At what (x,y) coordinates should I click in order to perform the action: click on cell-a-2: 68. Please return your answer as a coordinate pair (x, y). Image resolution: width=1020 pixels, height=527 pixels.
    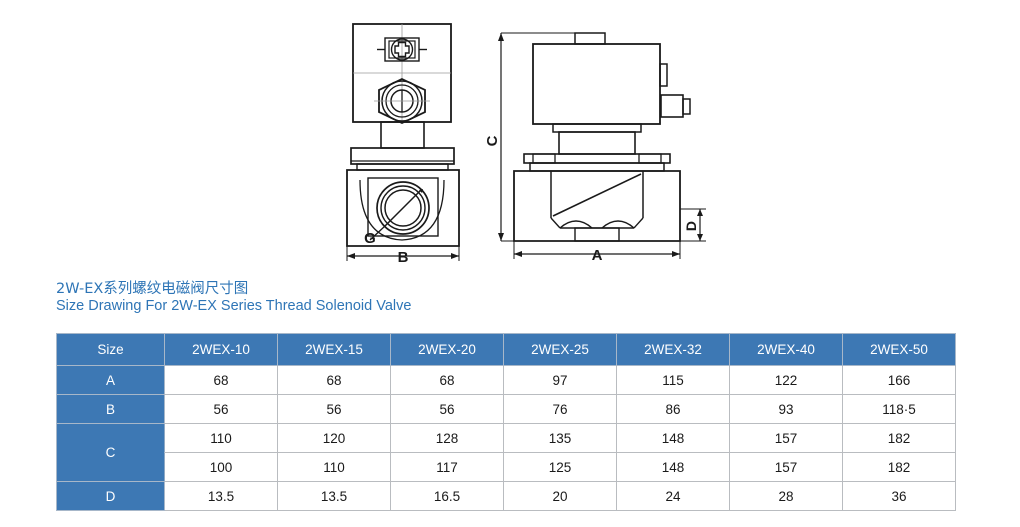
    Looking at the image, I should click on (447, 380).